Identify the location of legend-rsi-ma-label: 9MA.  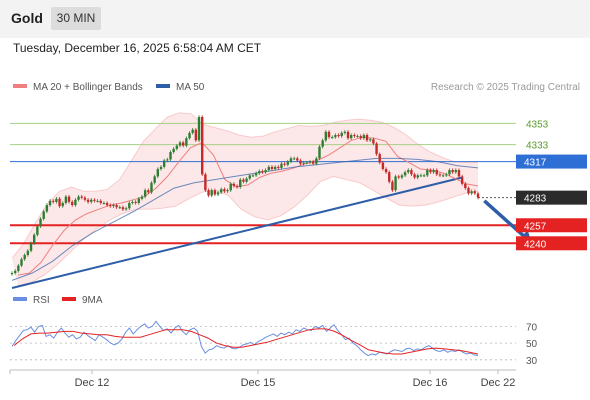
(92, 300).